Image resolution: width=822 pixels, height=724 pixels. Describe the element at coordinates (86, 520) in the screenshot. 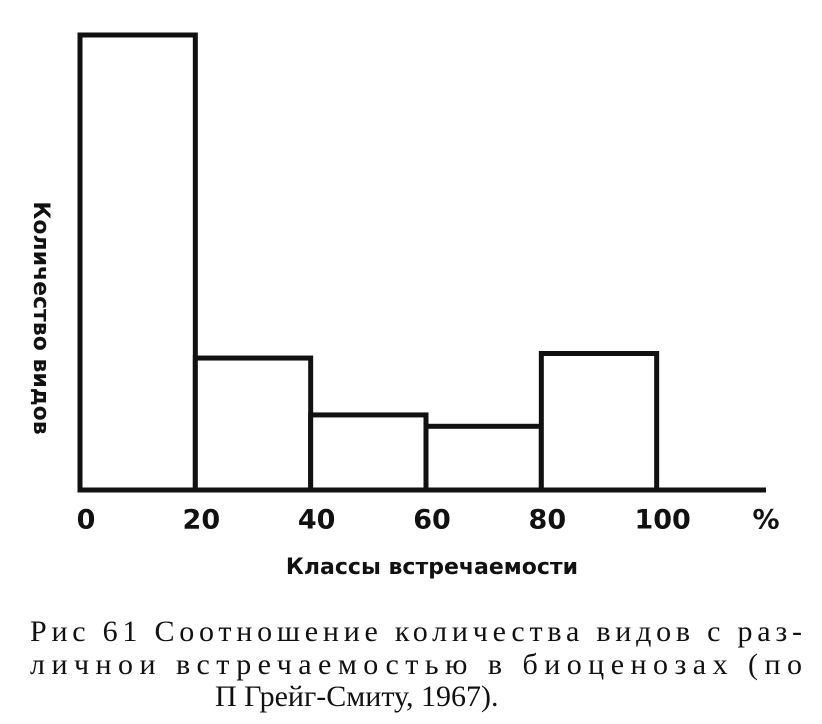

I see `x-tick-label: 0` at that location.